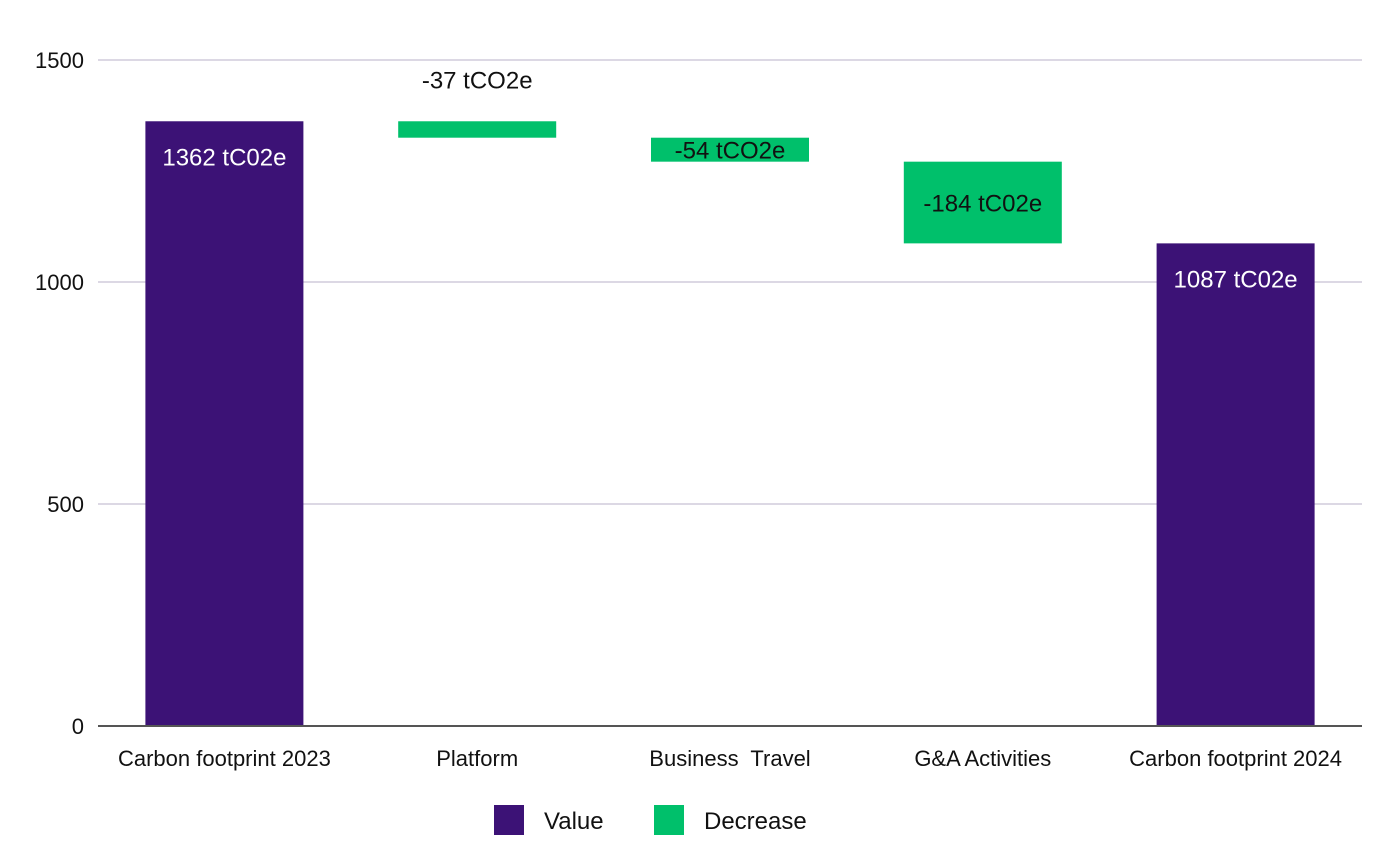  What do you see at coordinates (59, 282) in the screenshot?
I see `y-tick-label: 1000` at bounding box center [59, 282].